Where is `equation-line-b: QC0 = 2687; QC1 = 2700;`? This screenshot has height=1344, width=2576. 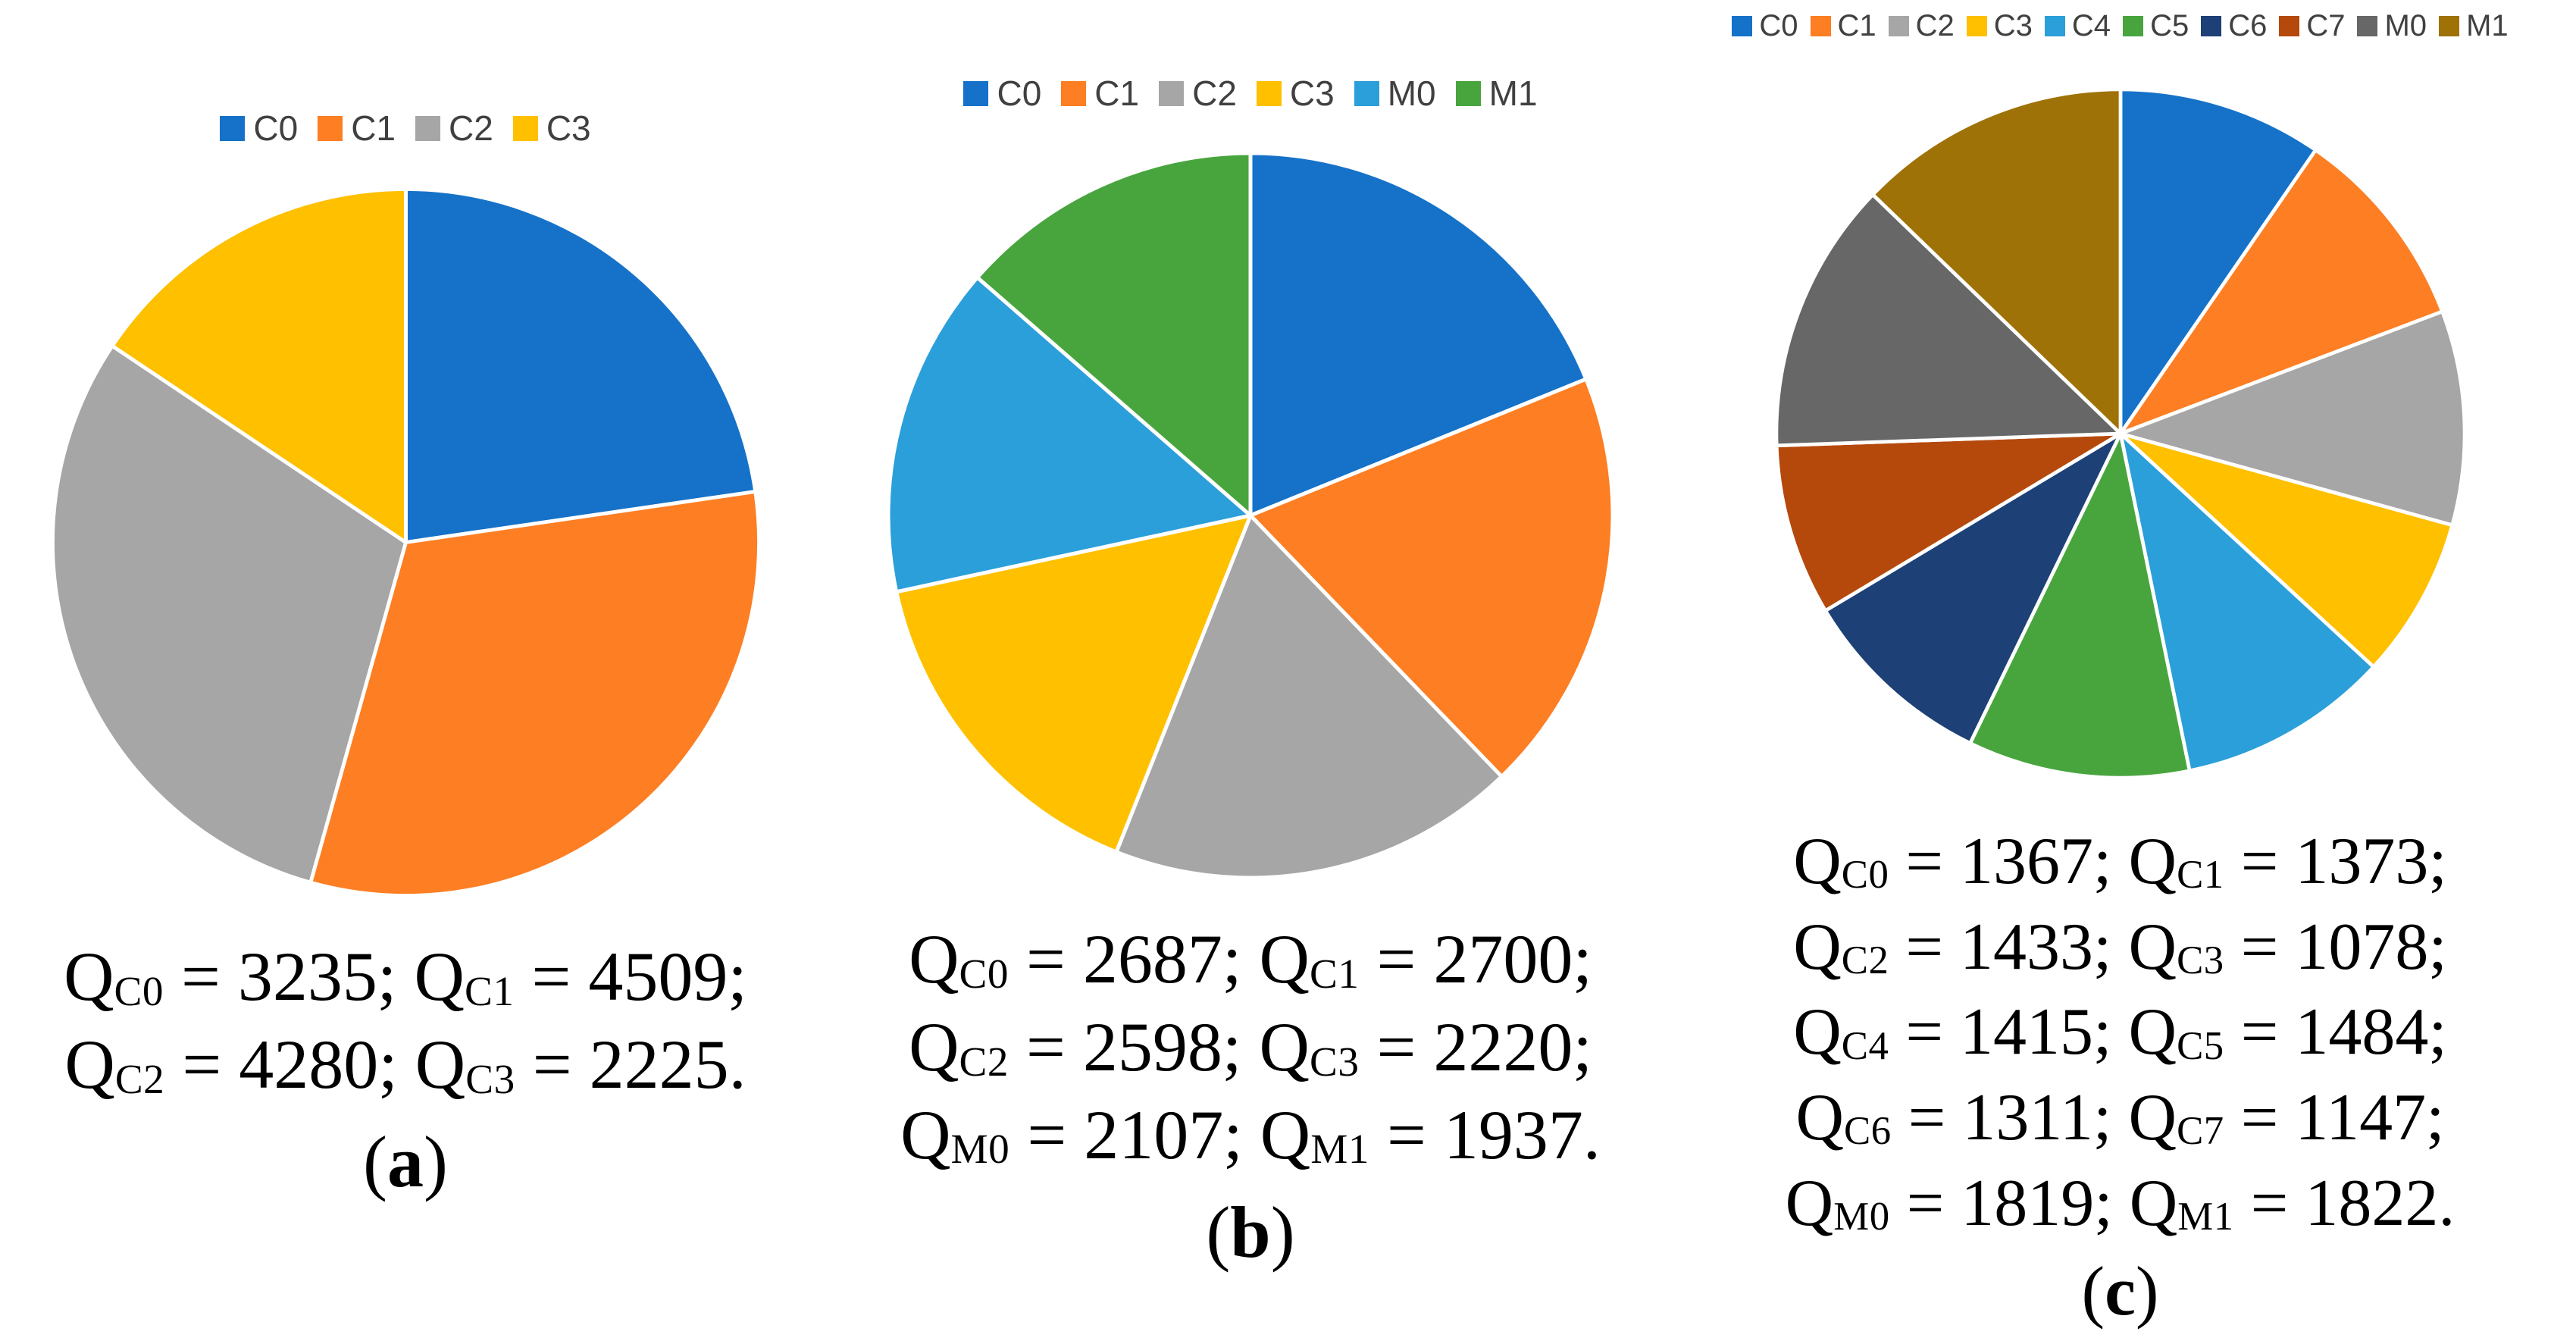
equation-line-b: QC0 = 2687; QC1 = 2700; is located at coordinates (1250, 960).